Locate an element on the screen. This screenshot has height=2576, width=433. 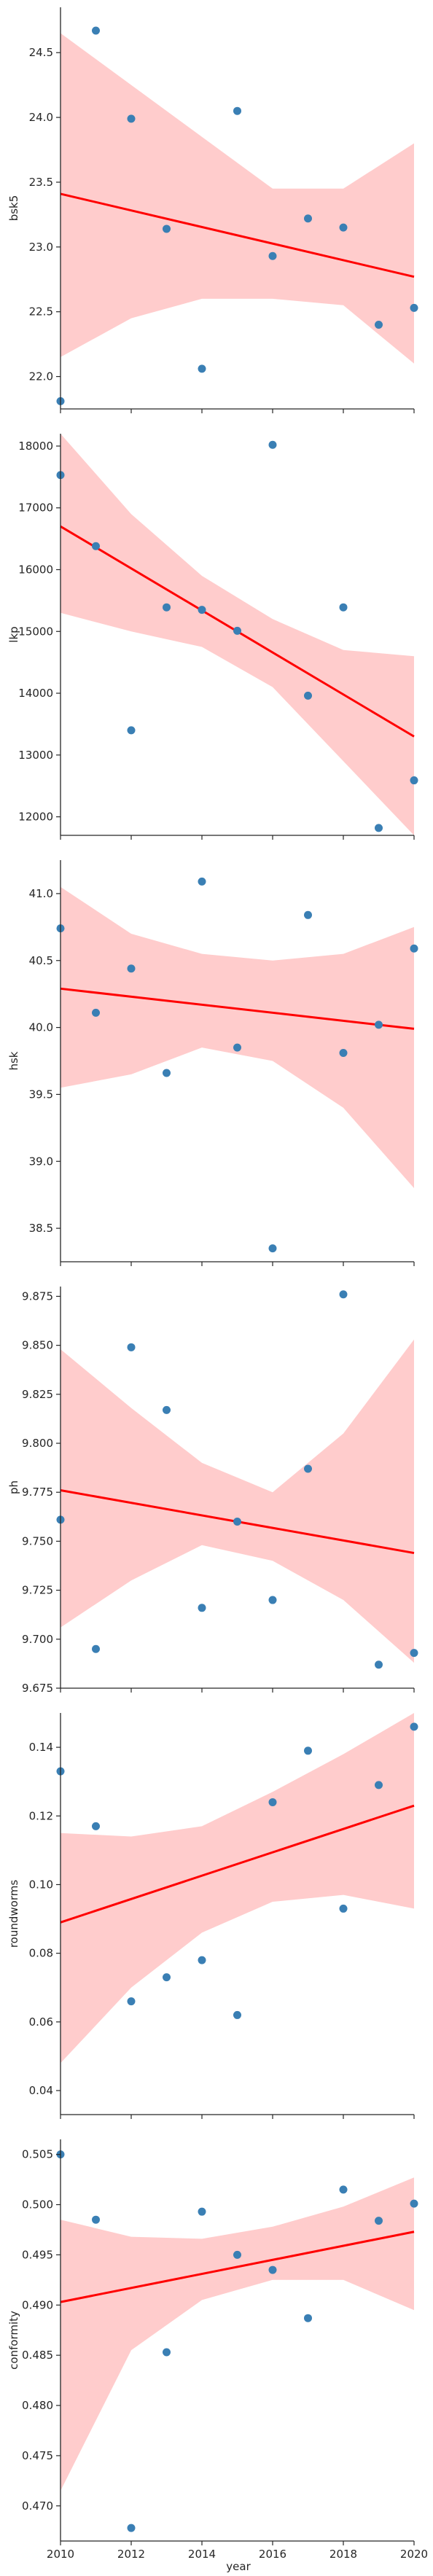
panel-hsk: 38.5 39.0 39.5 40.0 40.5 41.0 hsk is located at coordinates (212, 1063).